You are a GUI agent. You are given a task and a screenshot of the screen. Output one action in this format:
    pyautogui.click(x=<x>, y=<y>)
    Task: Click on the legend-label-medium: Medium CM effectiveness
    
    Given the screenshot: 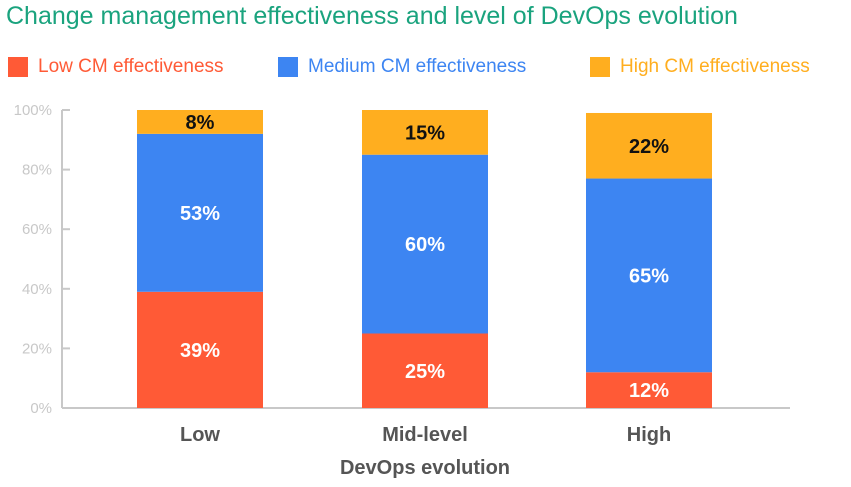 What is the action you would take?
    pyautogui.click(x=417, y=66)
    